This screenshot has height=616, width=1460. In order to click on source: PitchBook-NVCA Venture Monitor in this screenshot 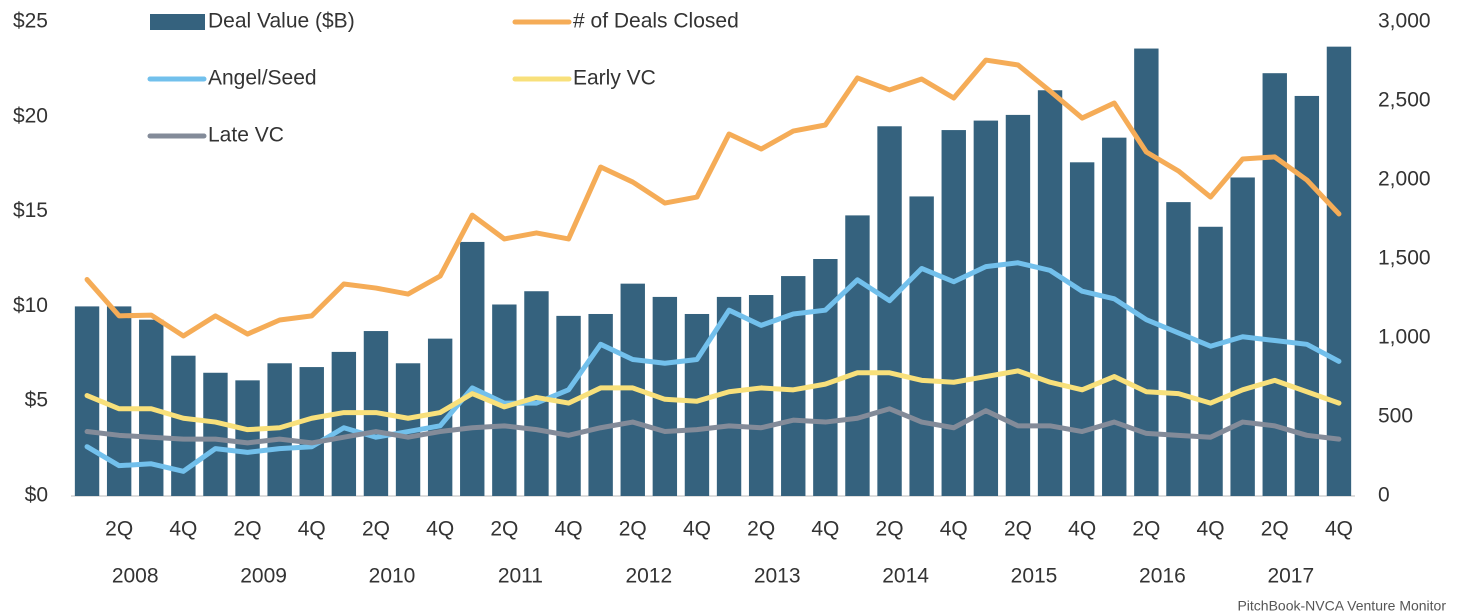, I will do `click(1341, 606)`.